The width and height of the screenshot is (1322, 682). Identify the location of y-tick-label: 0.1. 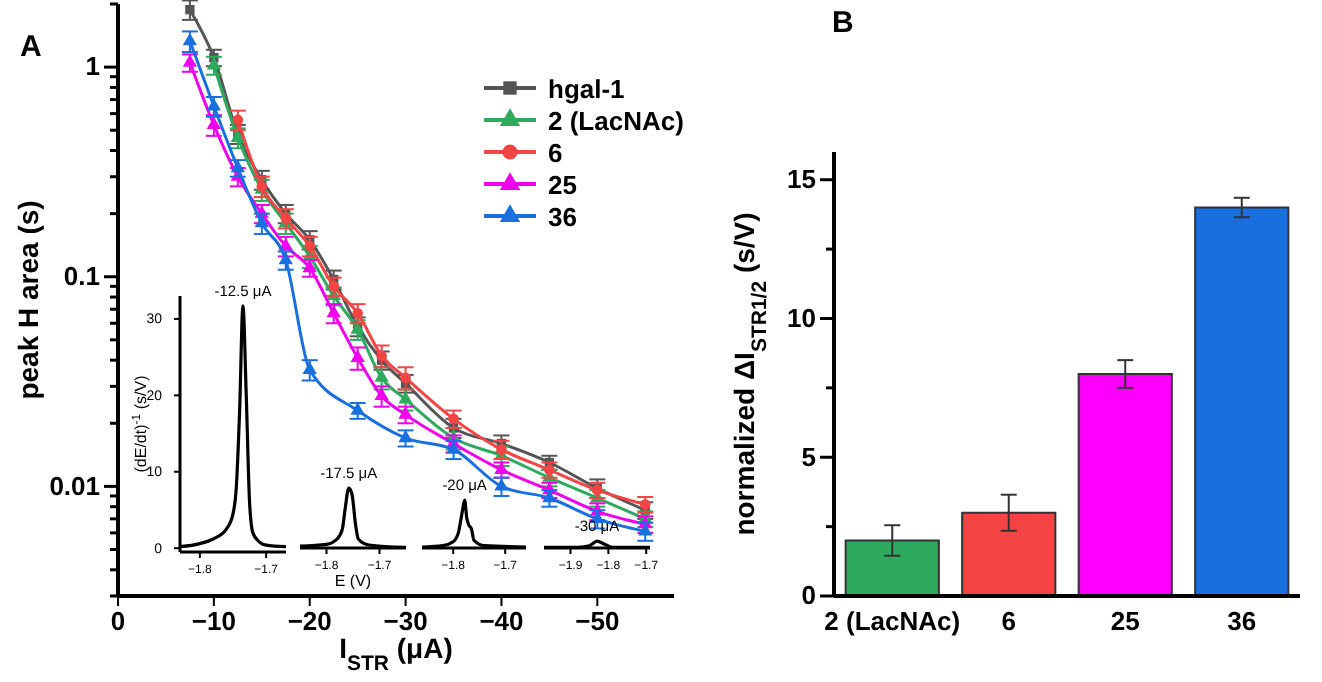
(81, 276).